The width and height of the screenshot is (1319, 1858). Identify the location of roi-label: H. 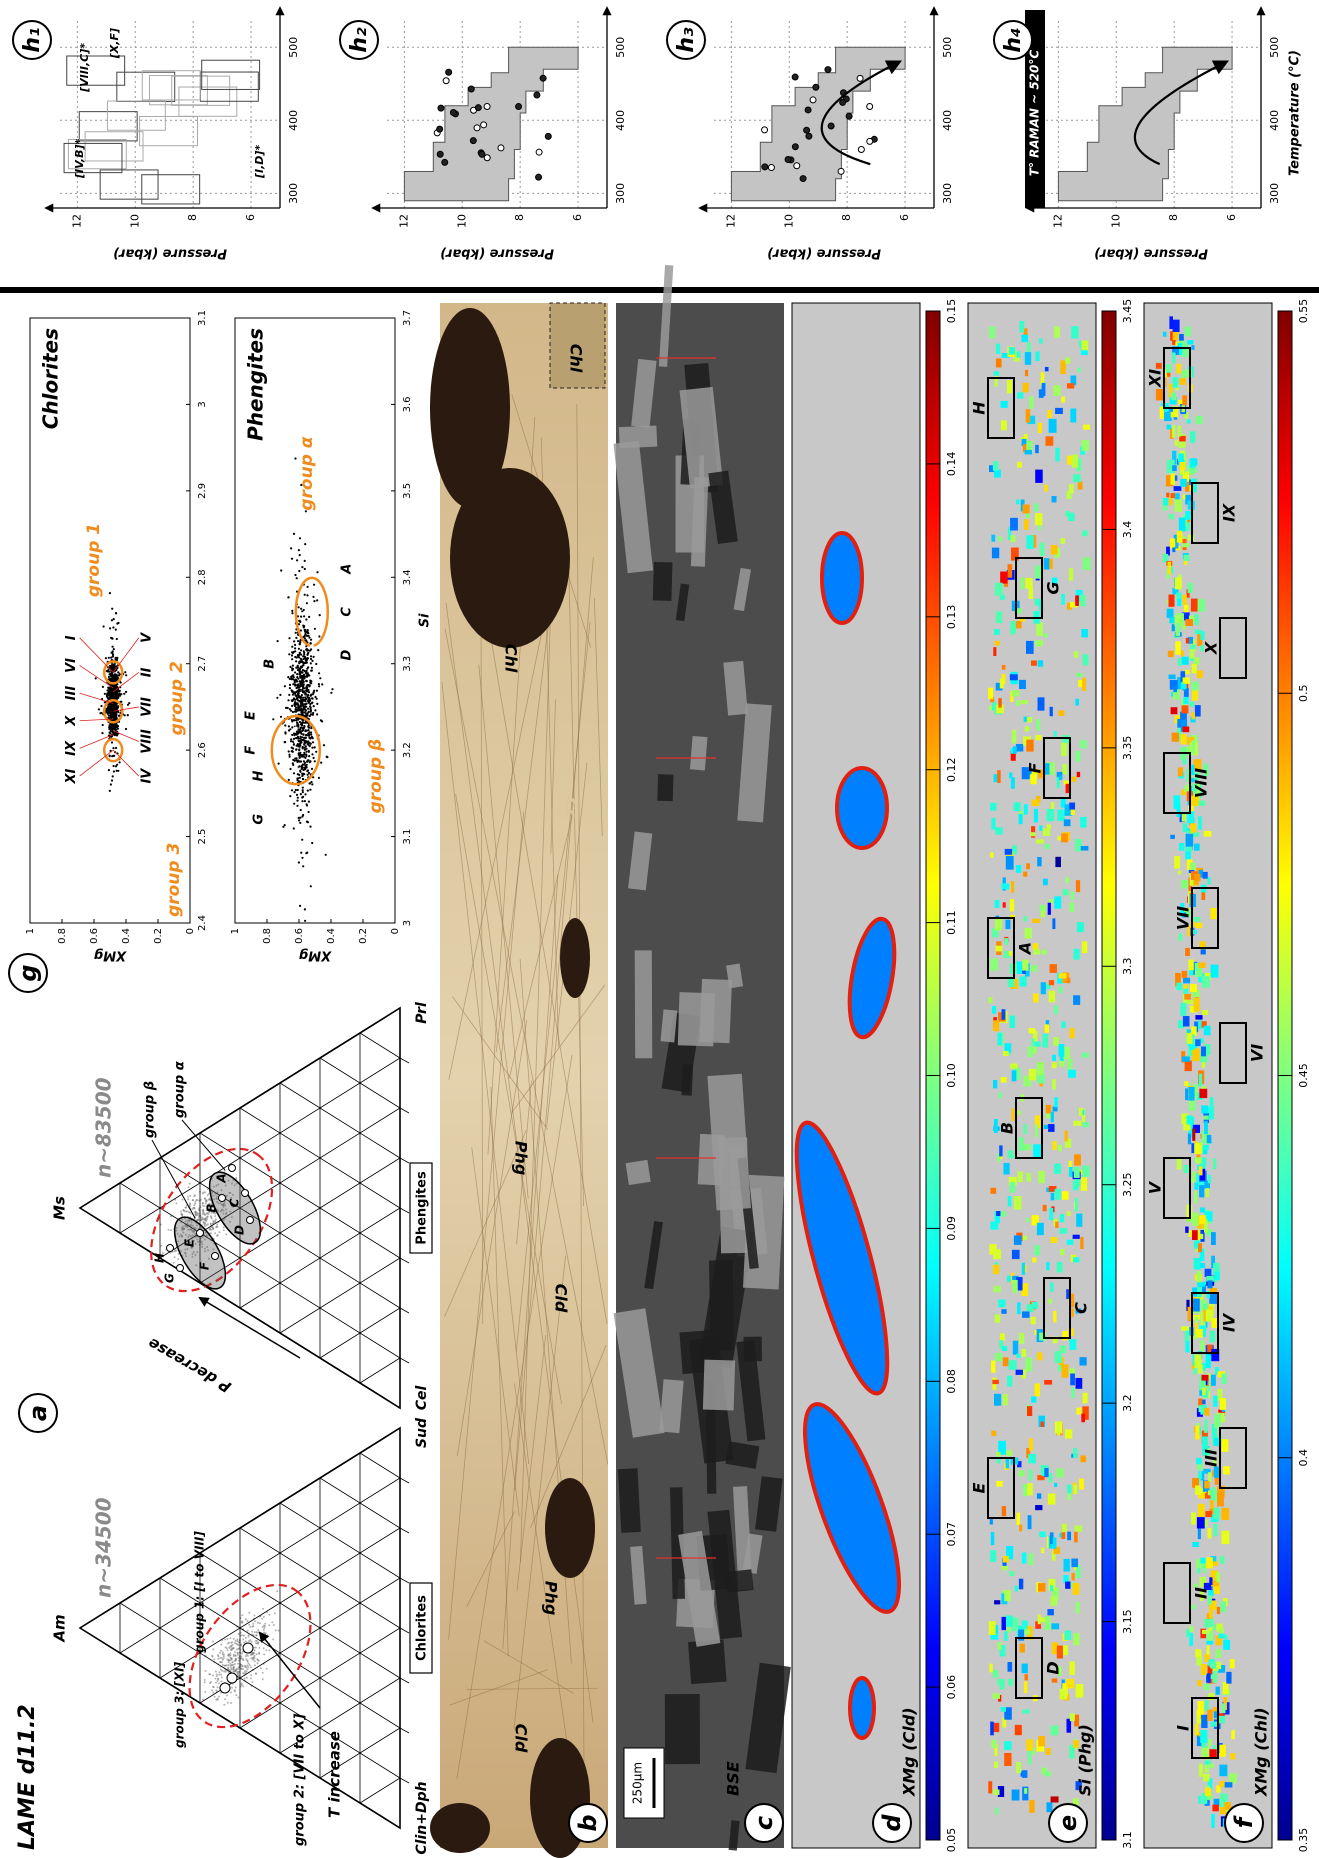
(979, 408).